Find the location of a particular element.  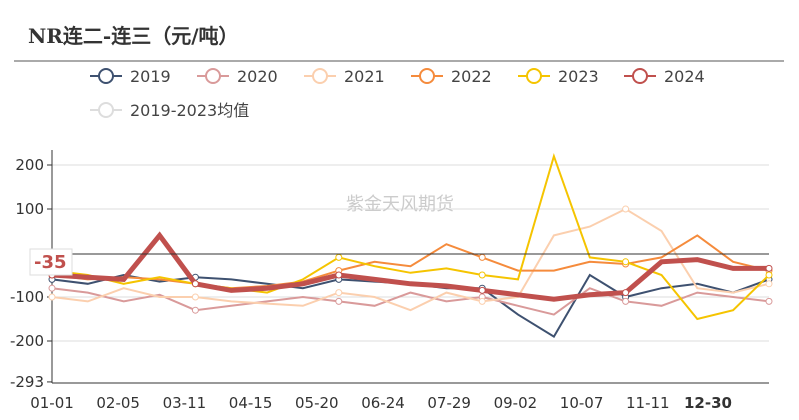

legend-marker-2022 is located at coordinates (427, 76).